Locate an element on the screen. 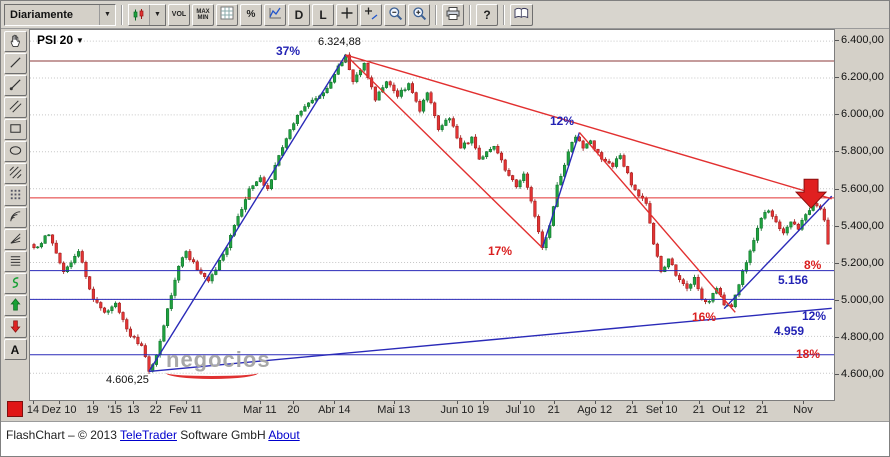 Image resolution: width=890 pixels, height=457 pixels. trendline-tool-button is located at coordinates (15, 63).